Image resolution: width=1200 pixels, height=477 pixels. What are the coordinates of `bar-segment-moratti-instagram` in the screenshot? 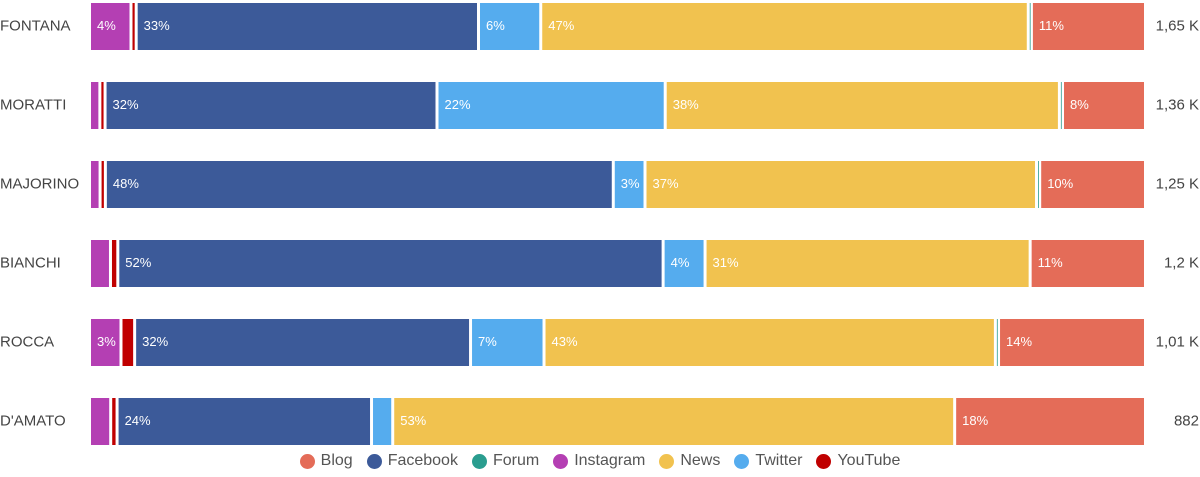 It's located at (95, 105).